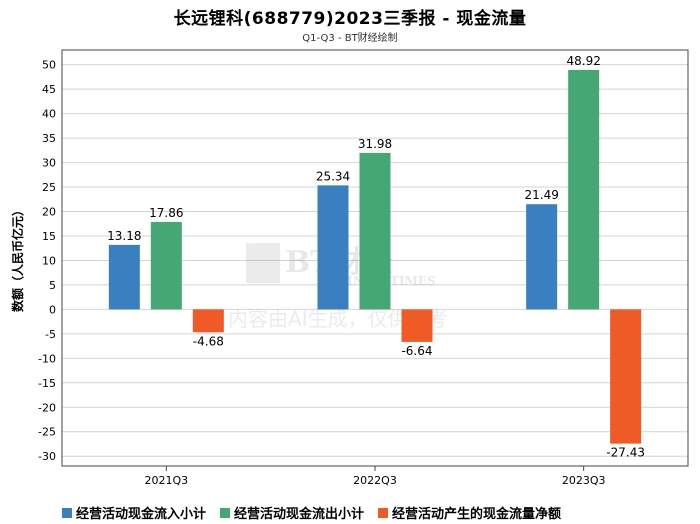 The image size is (700, 524). I want to click on x-tick-label: 2021Q3, so click(167, 480).